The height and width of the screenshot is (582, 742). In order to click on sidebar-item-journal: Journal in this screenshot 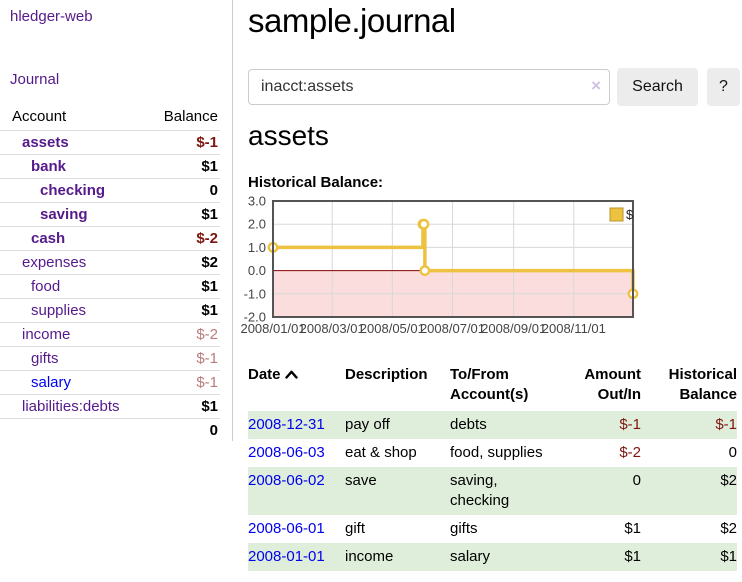, I will do `click(35, 79)`.